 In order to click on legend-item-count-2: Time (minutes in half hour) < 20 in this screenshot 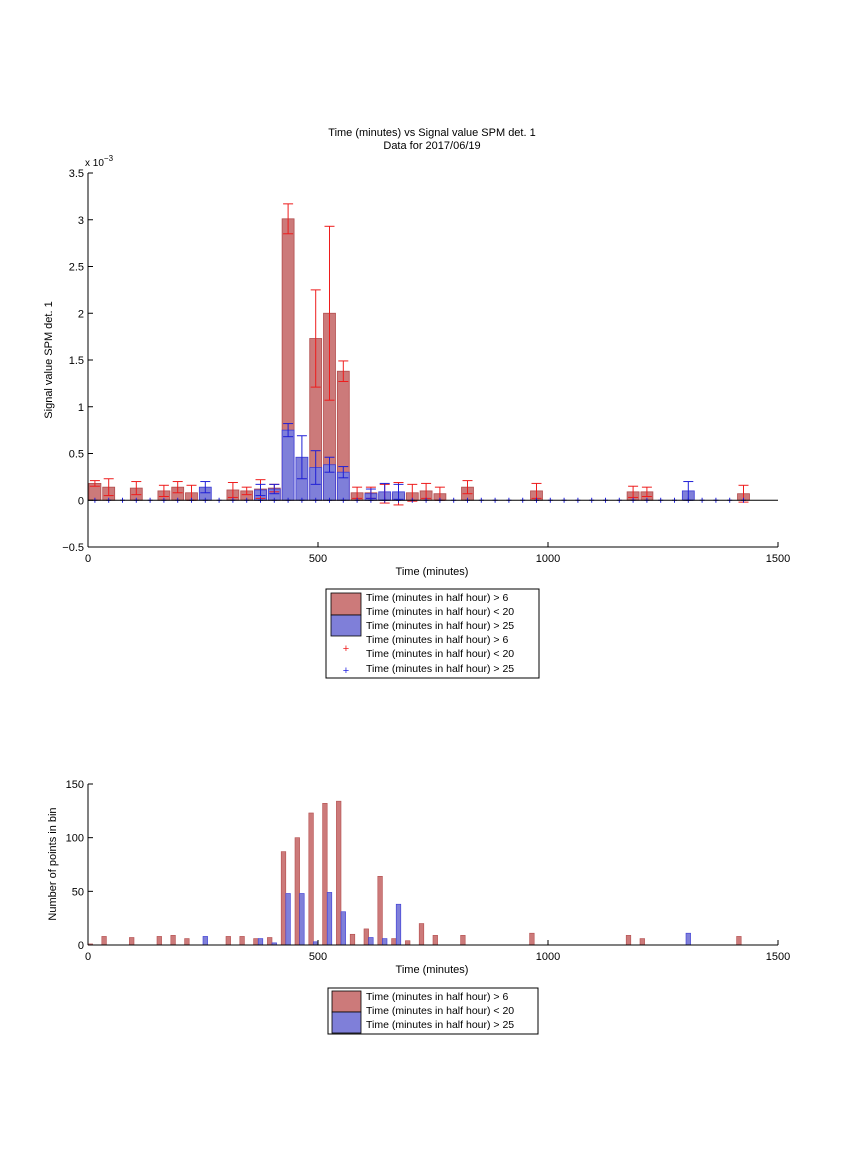, I will do `click(440, 1011)`.